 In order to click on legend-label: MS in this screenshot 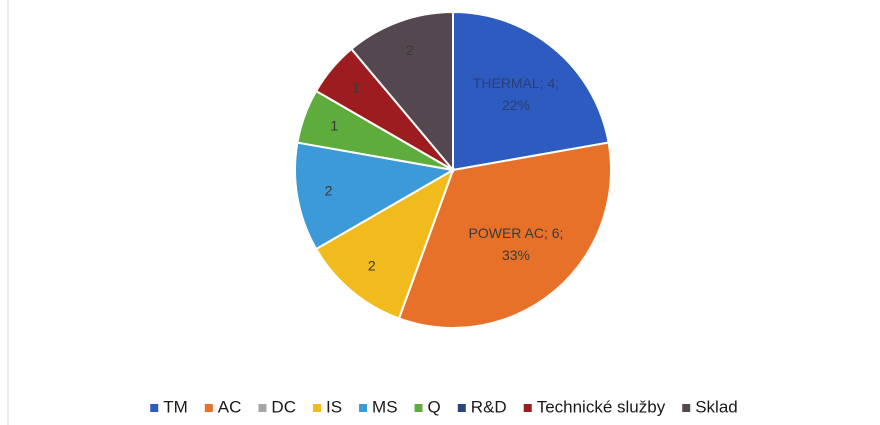, I will do `click(385, 406)`.